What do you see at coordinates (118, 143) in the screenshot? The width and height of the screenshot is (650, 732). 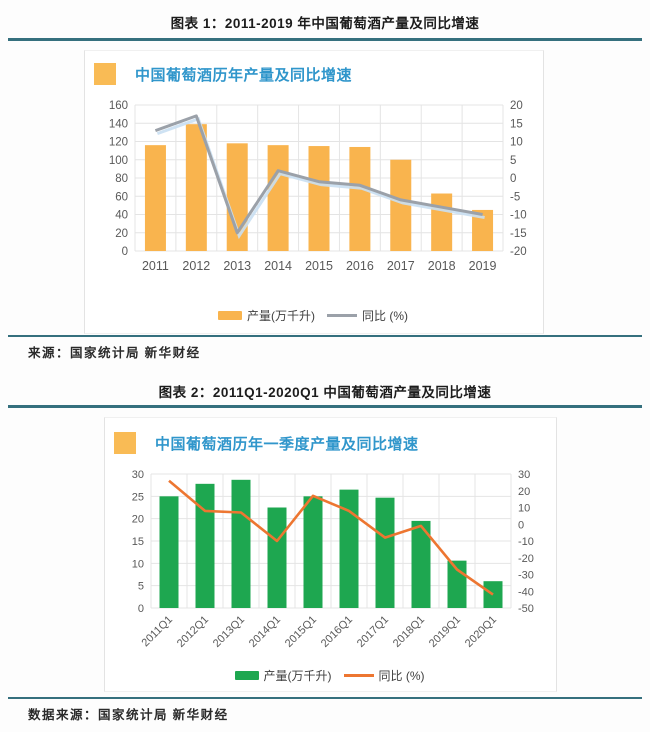 I see `svg-text: 120` at bounding box center [118, 143].